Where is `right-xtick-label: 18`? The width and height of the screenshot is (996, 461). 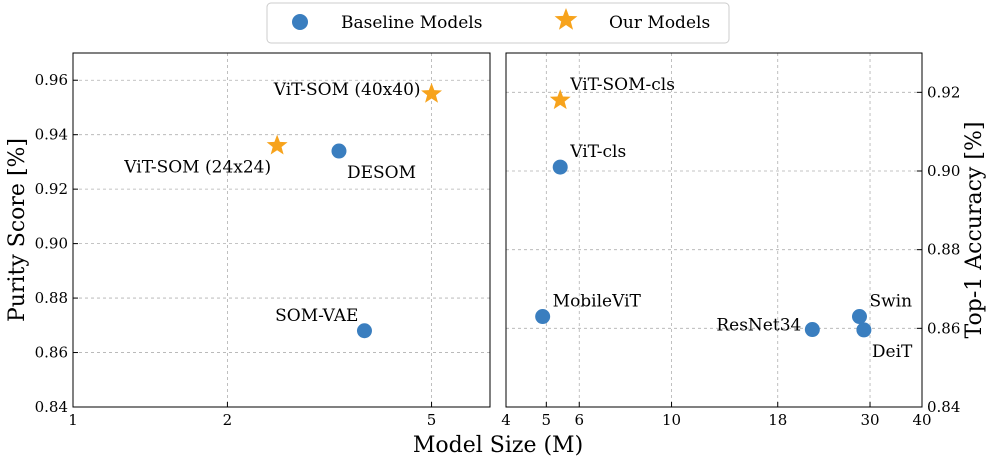
right-xtick-label: 18 is located at coordinates (777, 420).